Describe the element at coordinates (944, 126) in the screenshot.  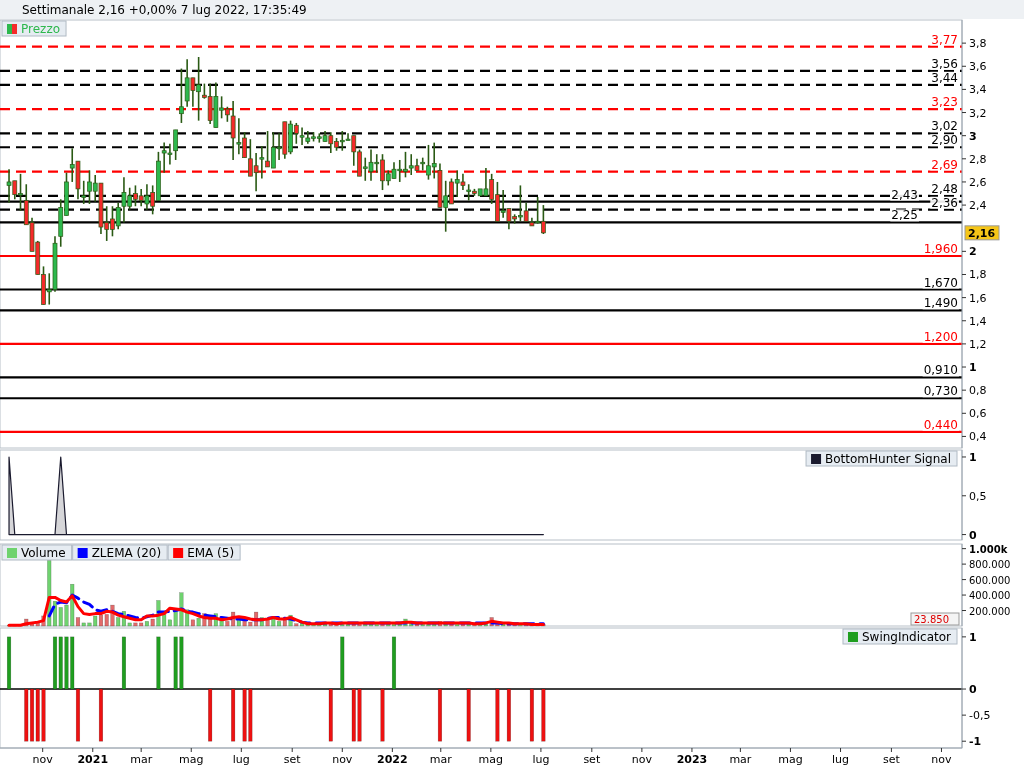
I see `ref-line-label: 3,02` at that location.